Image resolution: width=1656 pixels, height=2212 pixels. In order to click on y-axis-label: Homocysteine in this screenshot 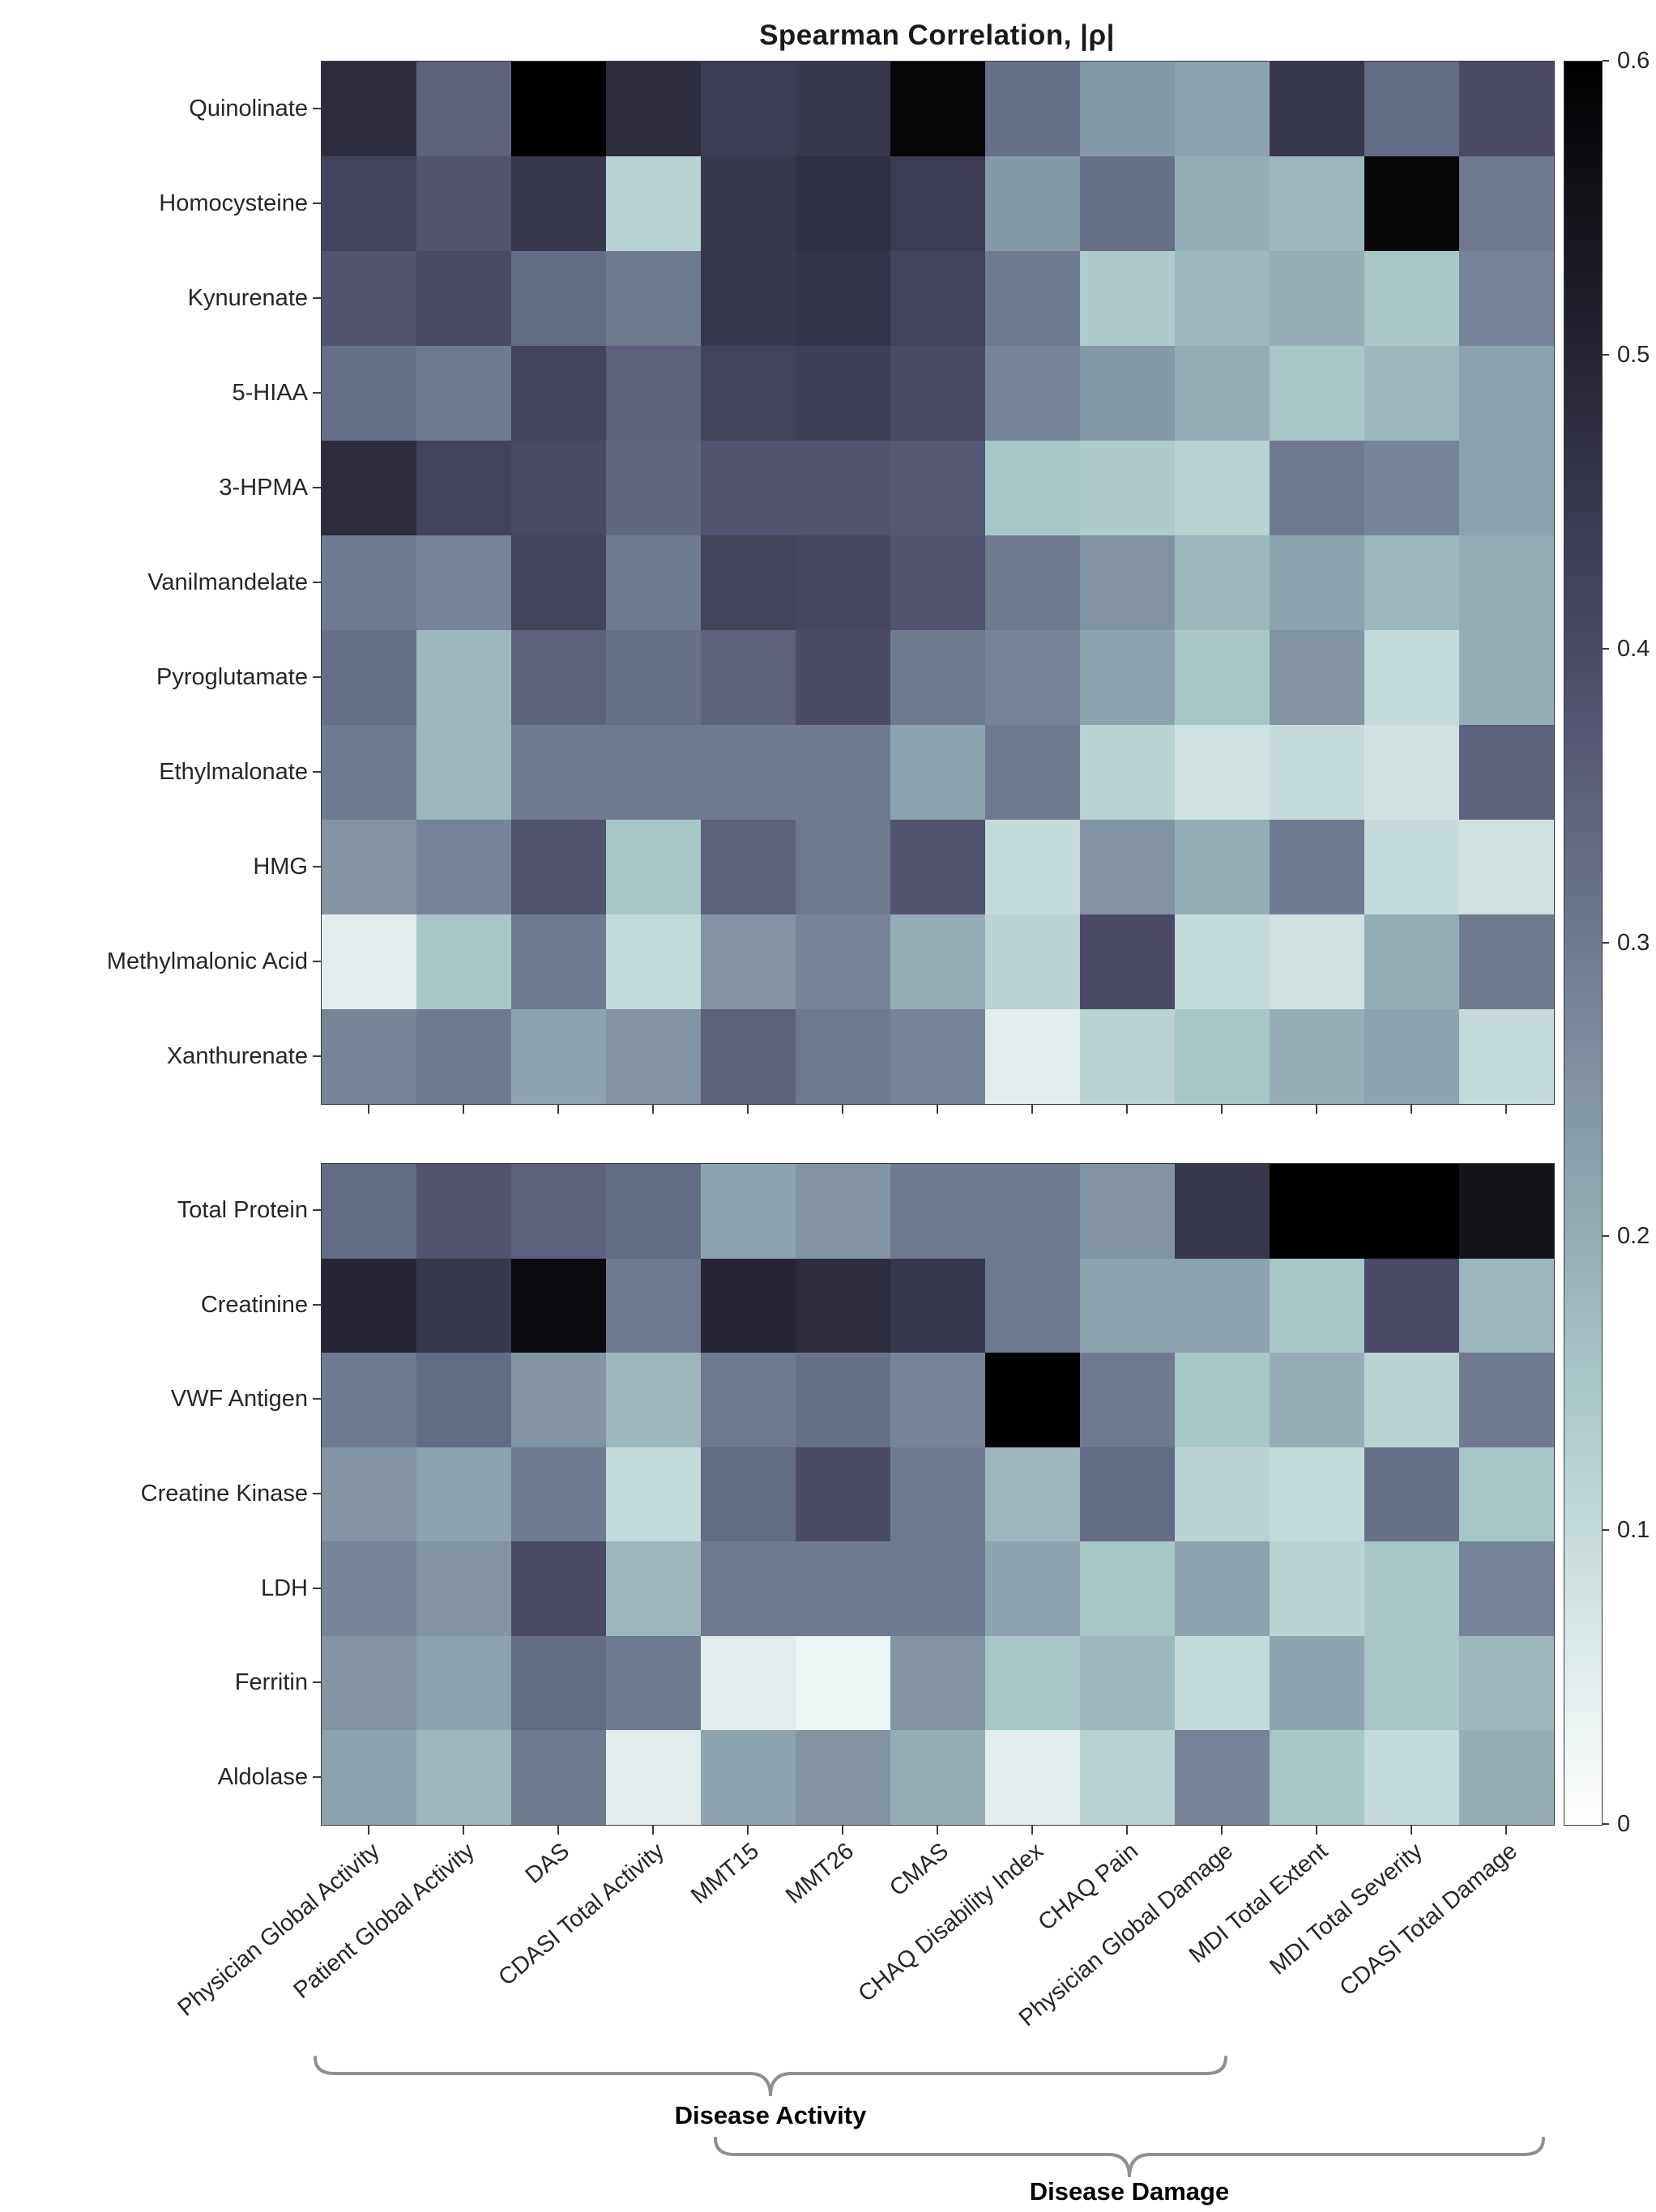, I will do `click(233, 203)`.